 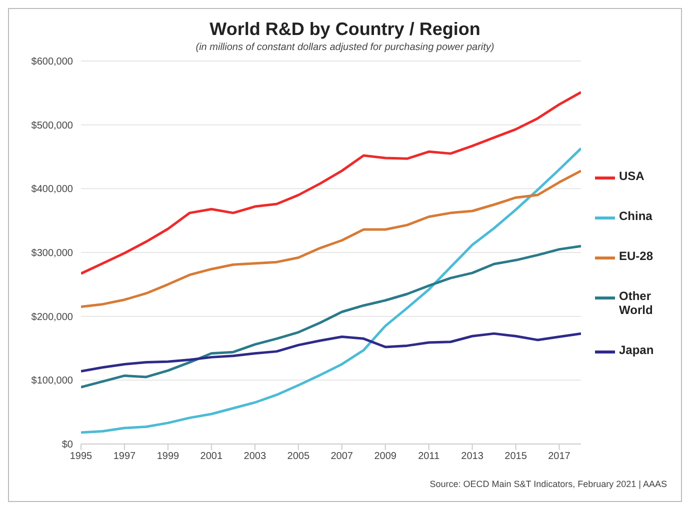 I want to click on y-tick-label: $200,000, so click(x=52, y=317).